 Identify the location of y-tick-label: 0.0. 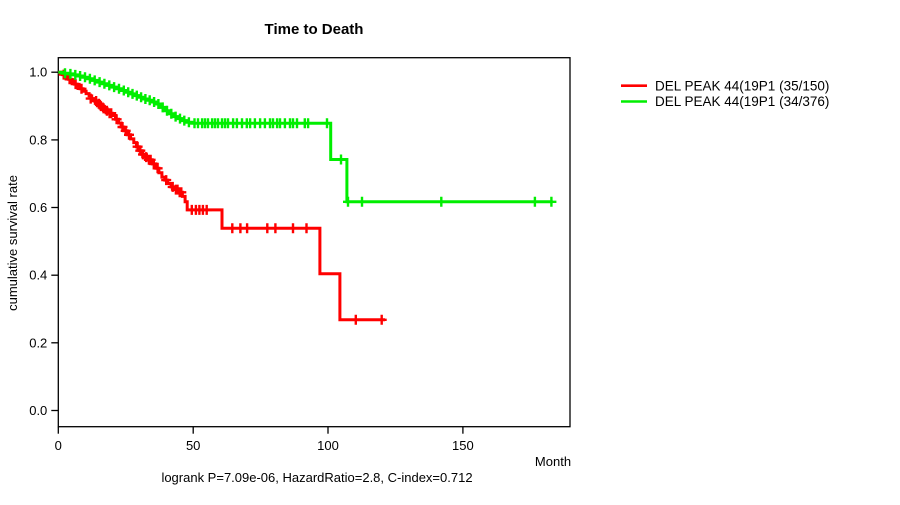
(38, 410).